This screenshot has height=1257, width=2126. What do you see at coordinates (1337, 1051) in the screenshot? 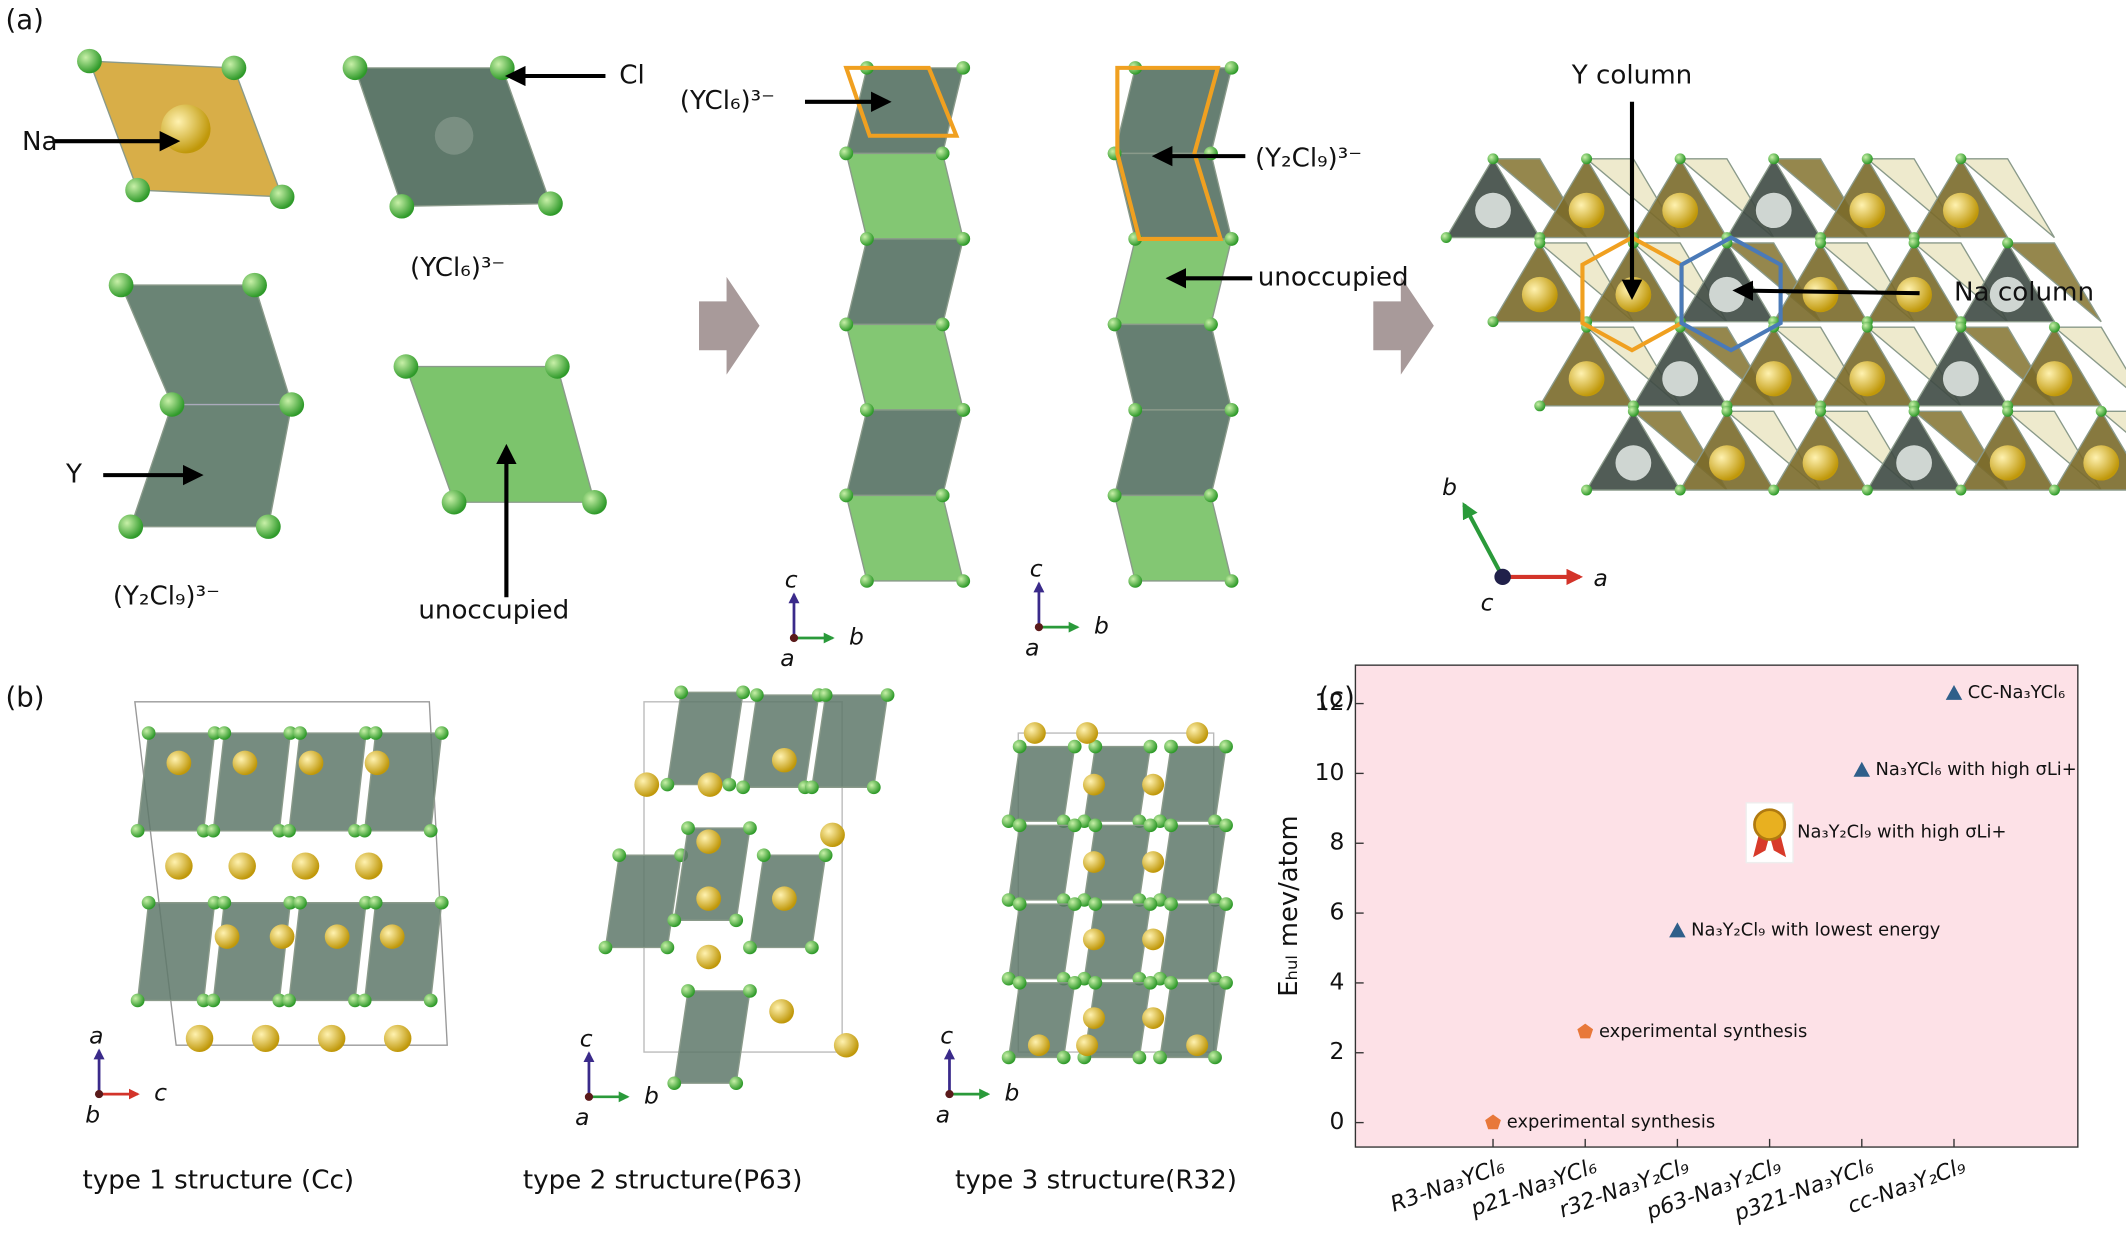
I see `y-tick-label: 2` at bounding box center [1337, 1051].